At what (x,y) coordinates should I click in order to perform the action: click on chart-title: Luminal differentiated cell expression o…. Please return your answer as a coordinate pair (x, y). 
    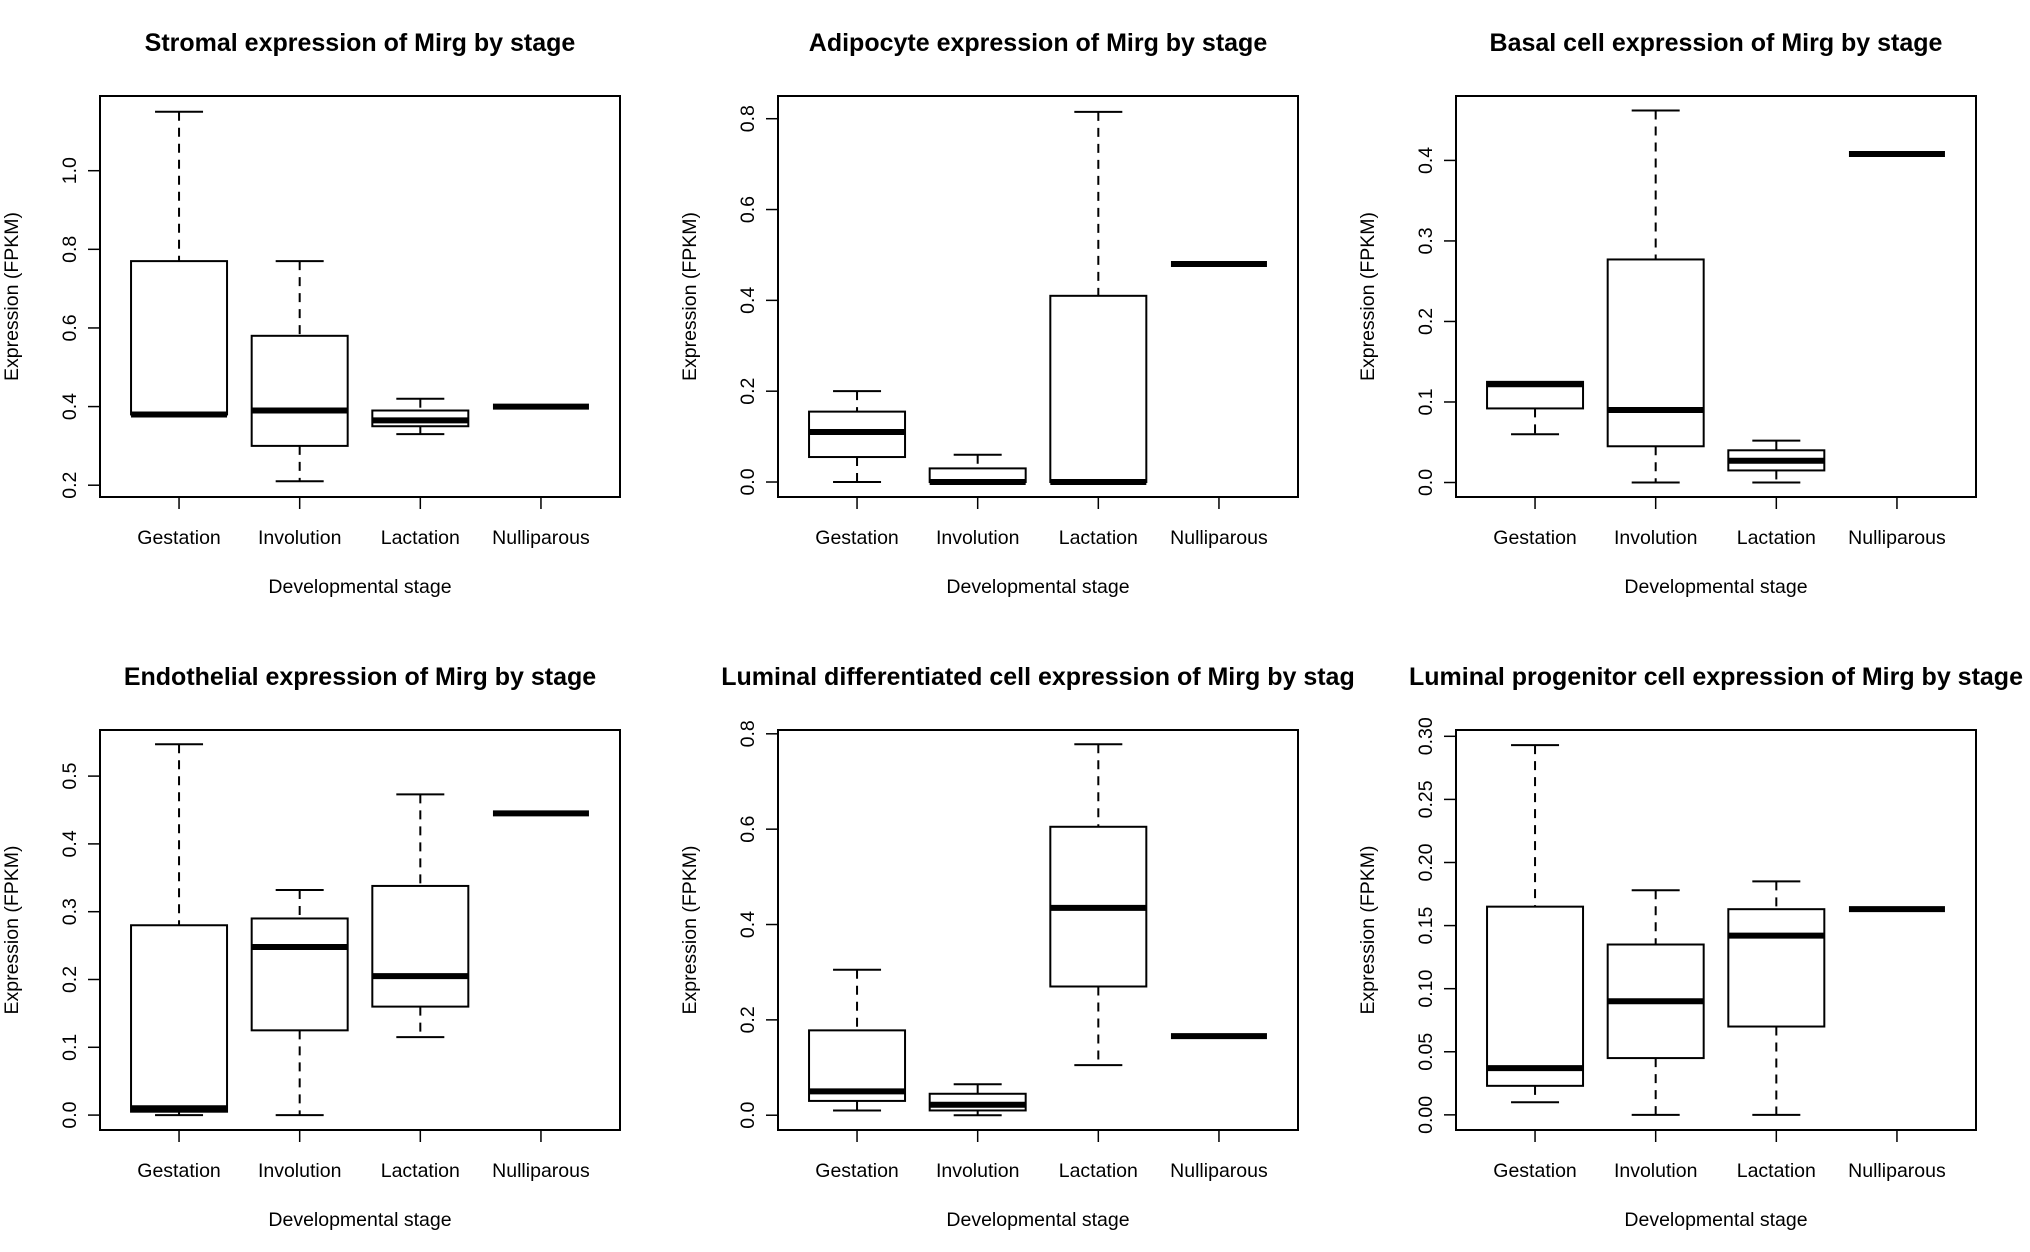
    Looking at the image, I should click on (1037, 677).